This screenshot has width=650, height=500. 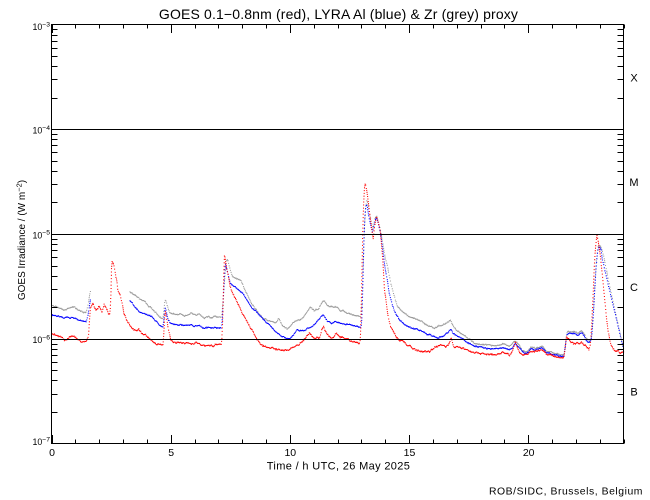 What do you see at coordinates (52, 453) in the screenshot?
I see `svg-text: 0` at bounding box center [52, 453].